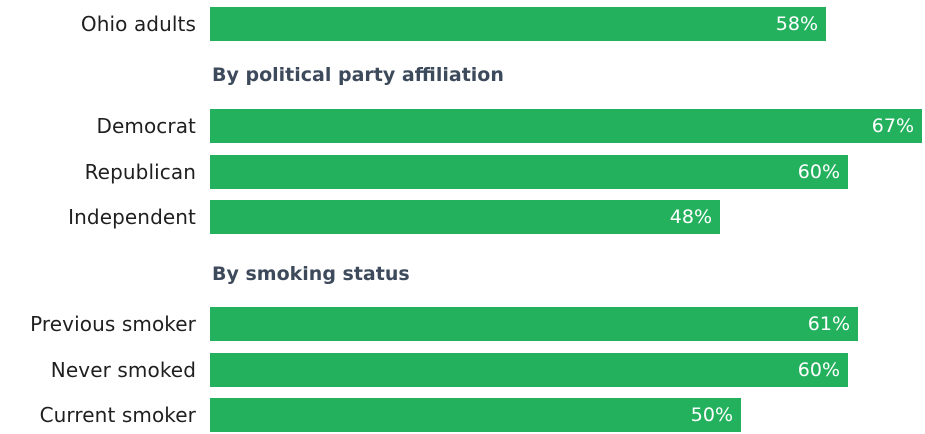 The height and width of the screenshot is (434, 925). I want to click on data-label: 67%, so click(892, 126).